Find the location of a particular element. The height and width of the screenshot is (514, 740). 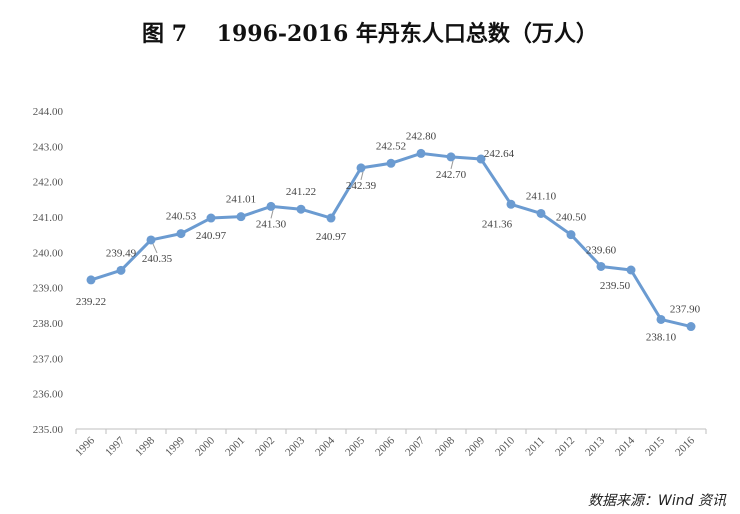

x-tick-label: 2004 is located at coordinates (325, 446).